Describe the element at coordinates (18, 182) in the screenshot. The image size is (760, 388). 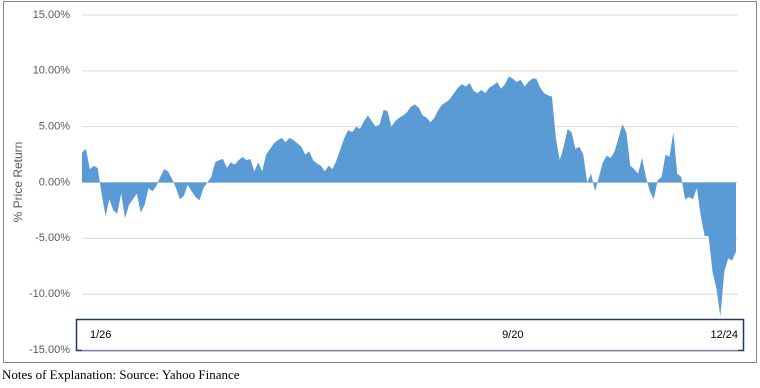
I see `y-axis-label: % Price Return` at that location.